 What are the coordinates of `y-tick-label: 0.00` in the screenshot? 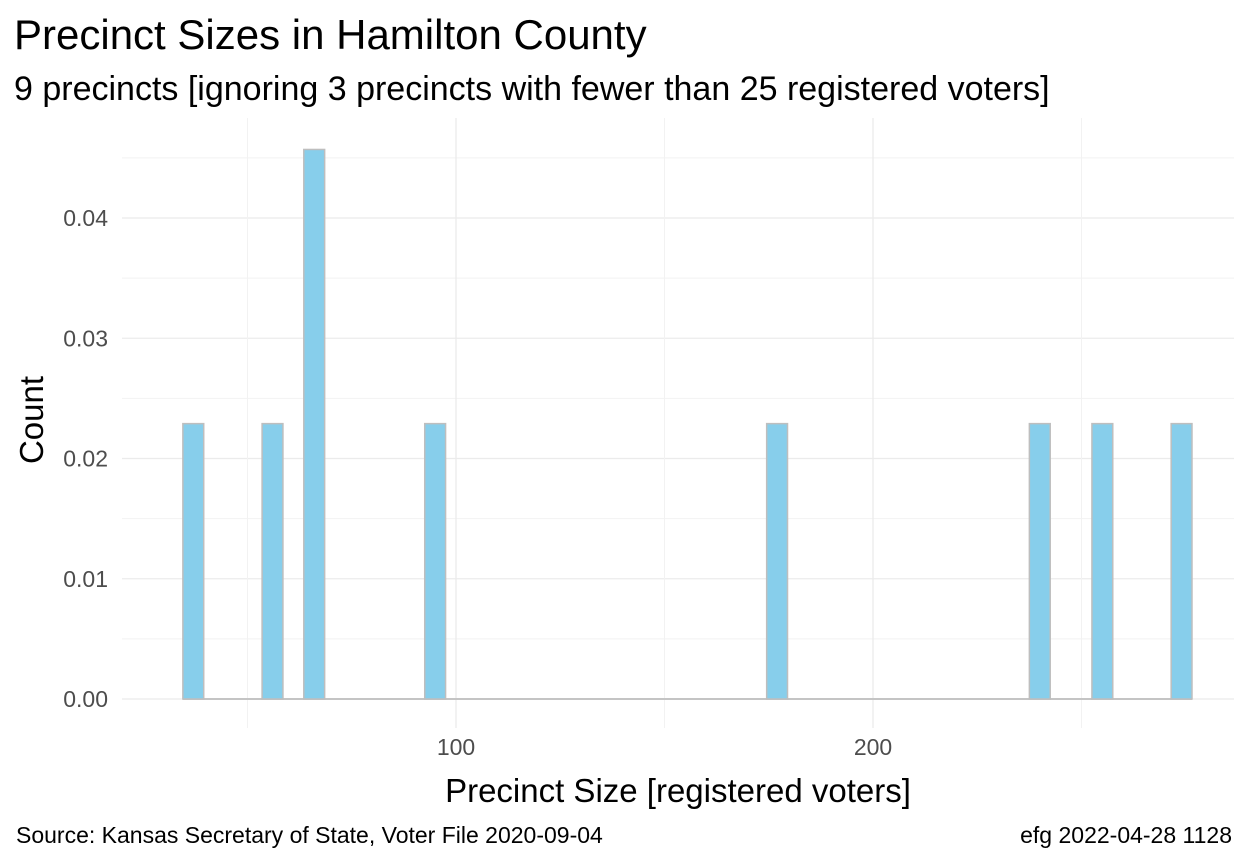 It's located at (85, 699).